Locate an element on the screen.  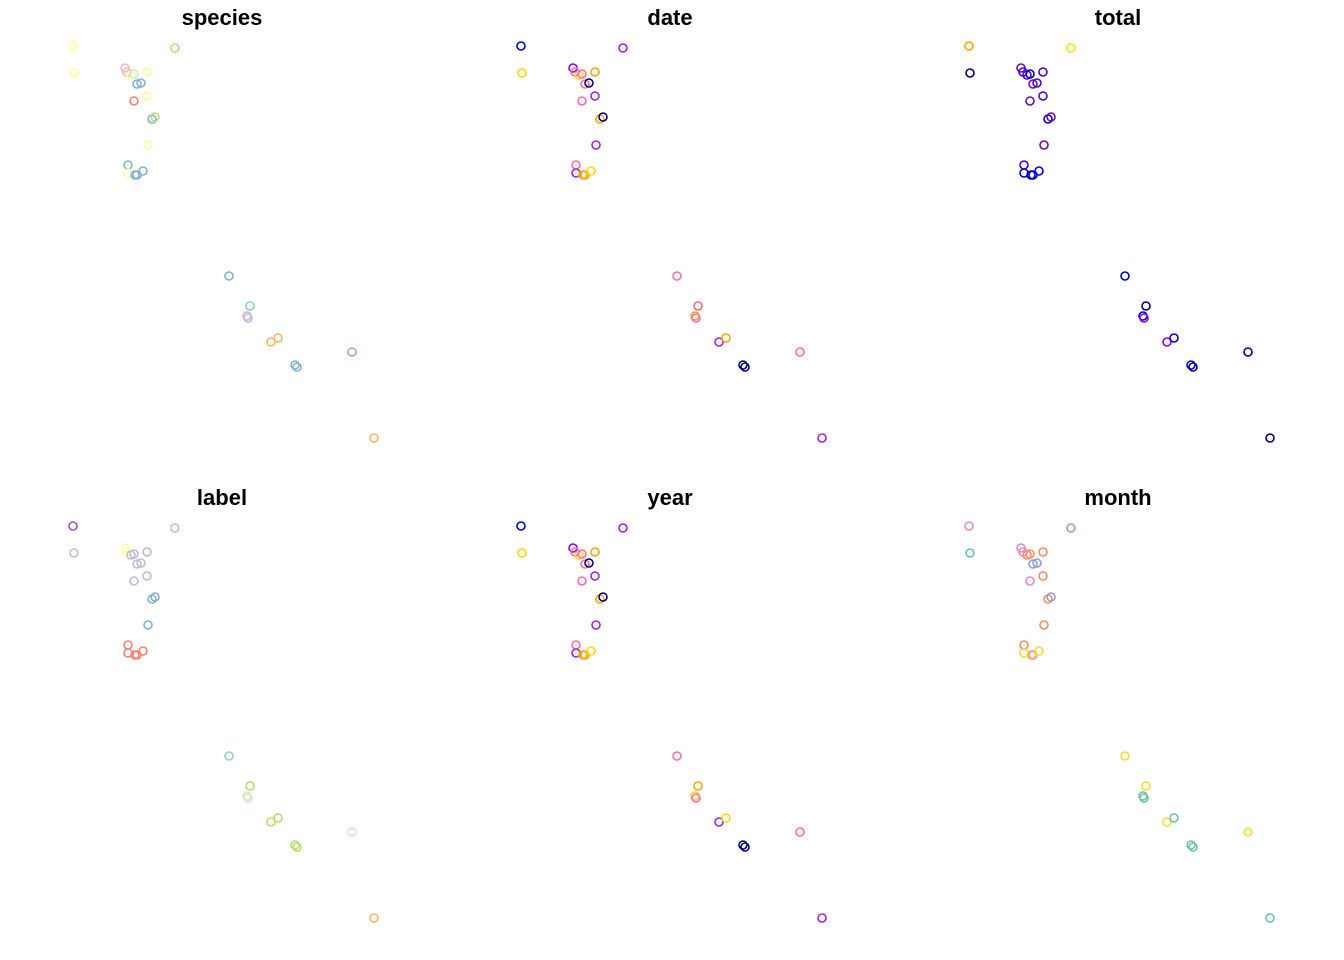
panel-title: label is located at coordinates (222, 497).